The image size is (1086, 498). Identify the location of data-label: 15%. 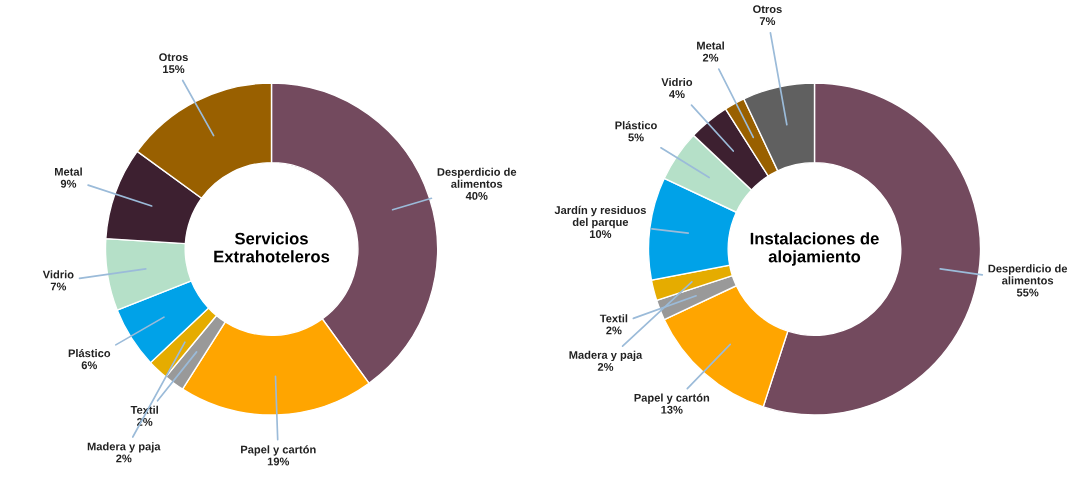
(174, 69).